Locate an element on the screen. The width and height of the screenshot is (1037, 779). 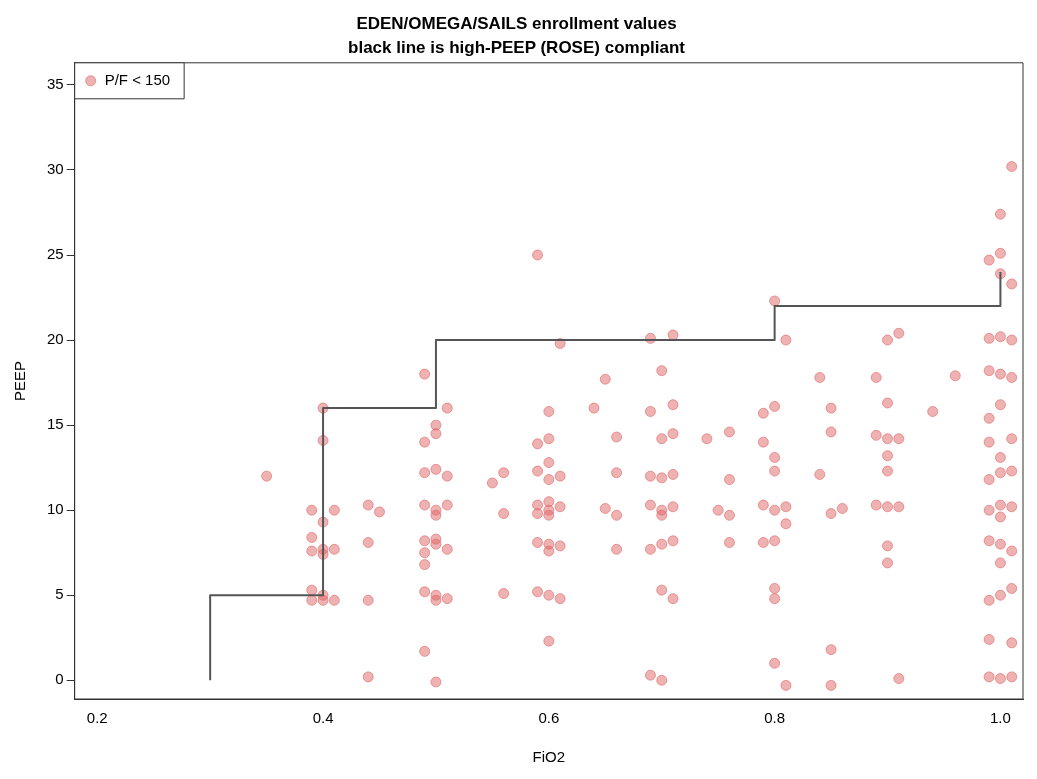
legend-label: P/F < 150 is located at coordinates (137, 79).